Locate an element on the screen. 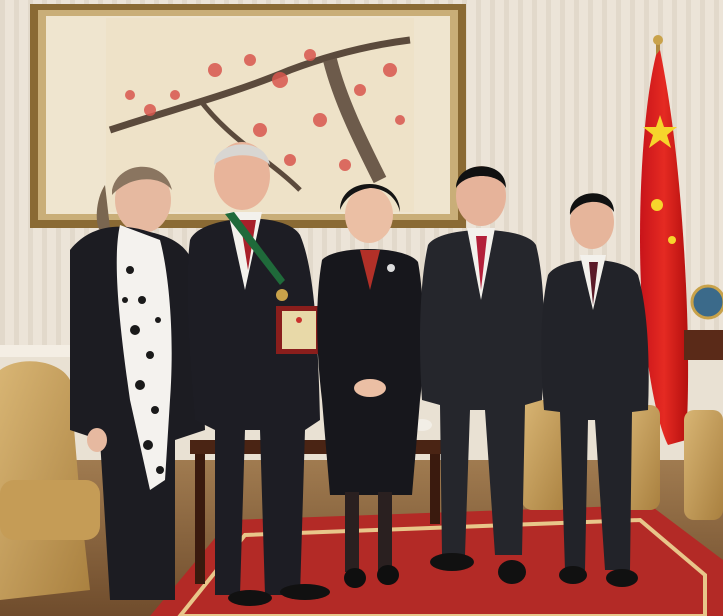  flag is located at coordinates (664, 257).